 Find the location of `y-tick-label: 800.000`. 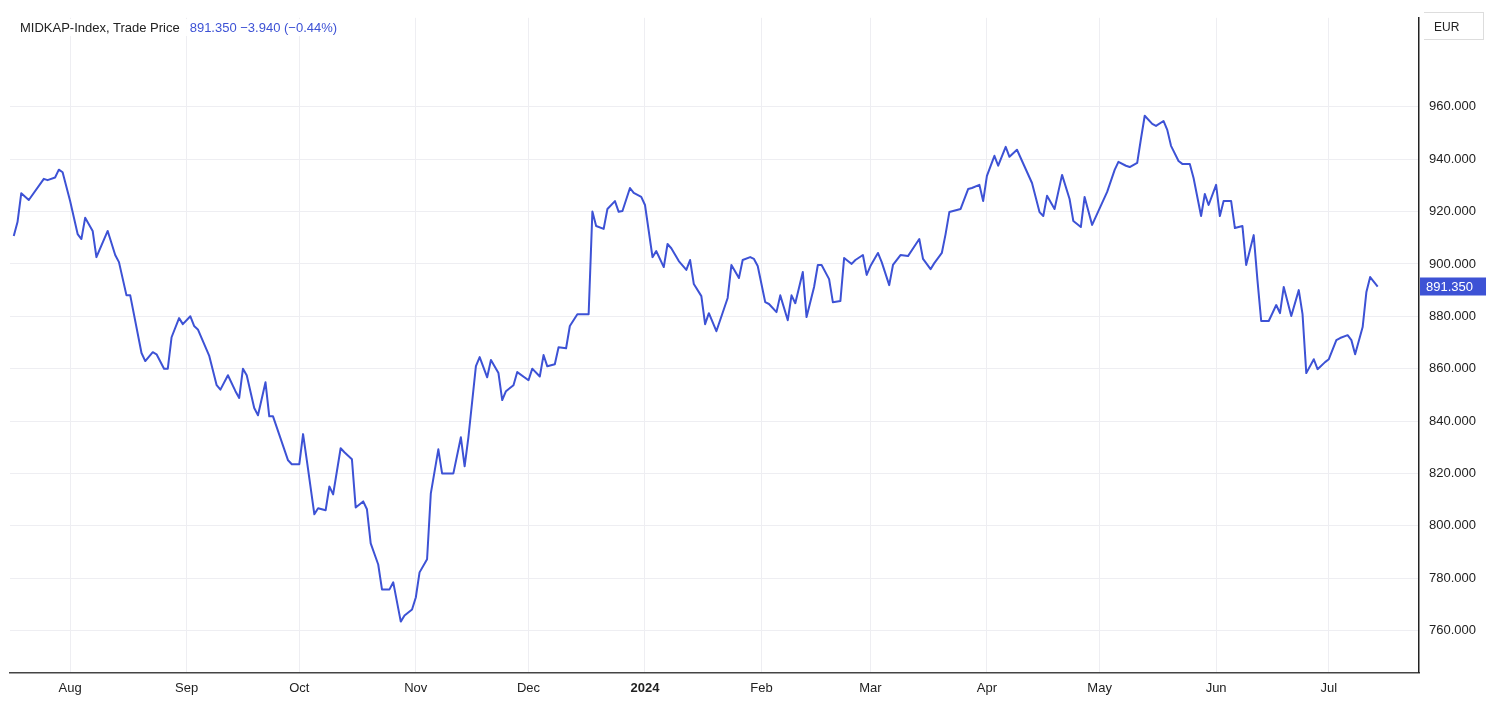

y-tick-label: 800.000 is located at coordinates (1453, 525).